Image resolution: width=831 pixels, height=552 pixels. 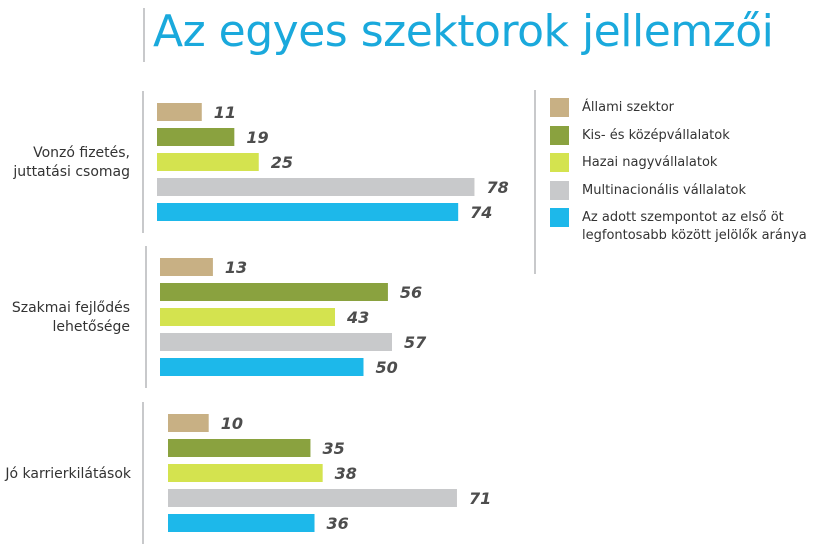 I want to click on legend-label: Állami szektor, so click(x=628, y=108).